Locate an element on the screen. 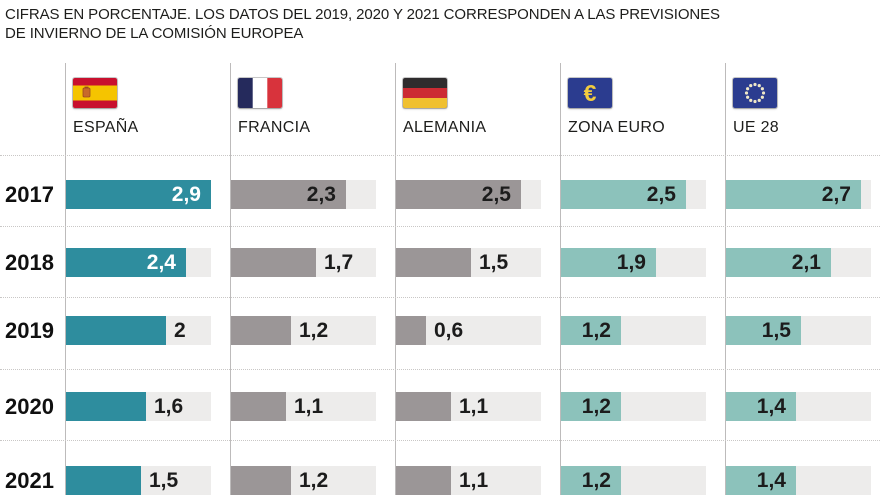  value-label: 2,4 is located at coordinates (161, 262).